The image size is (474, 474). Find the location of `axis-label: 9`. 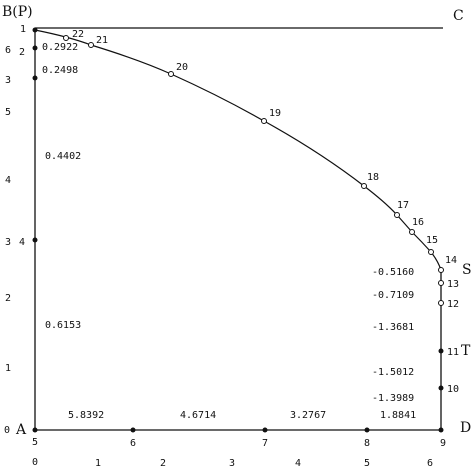

axis-label: 9 is located at coordinates (443, 443).